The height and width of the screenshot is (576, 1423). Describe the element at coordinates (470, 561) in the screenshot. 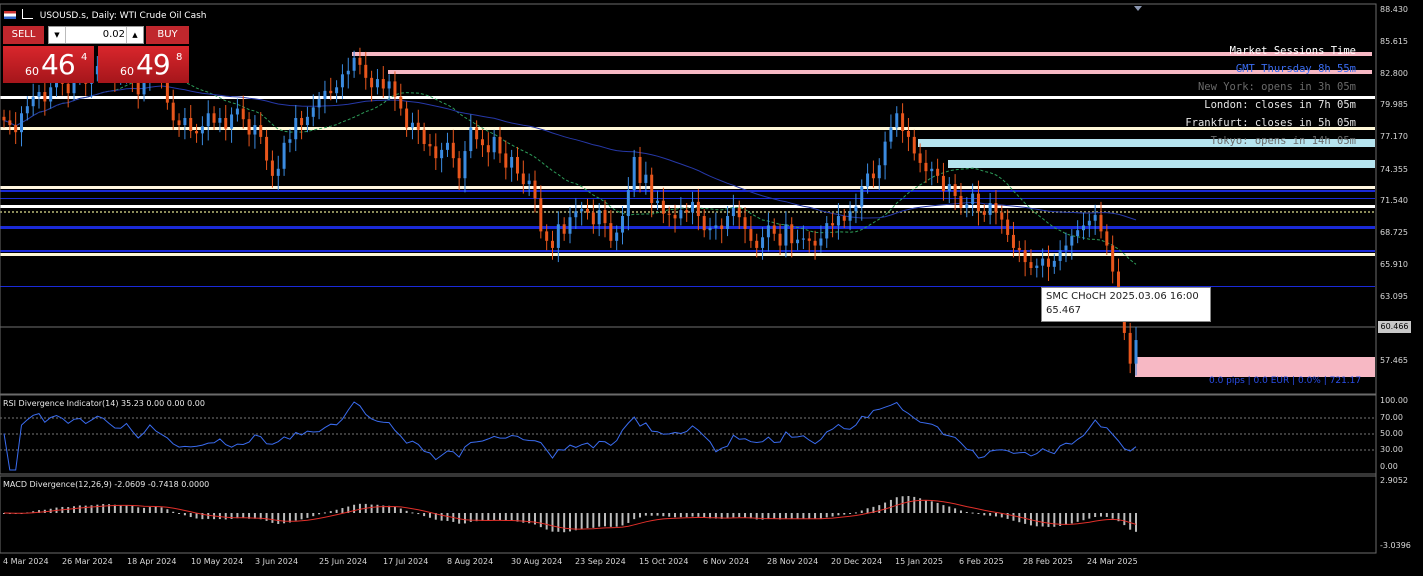

I see `date-label: 8 Aug 2024` at that location.